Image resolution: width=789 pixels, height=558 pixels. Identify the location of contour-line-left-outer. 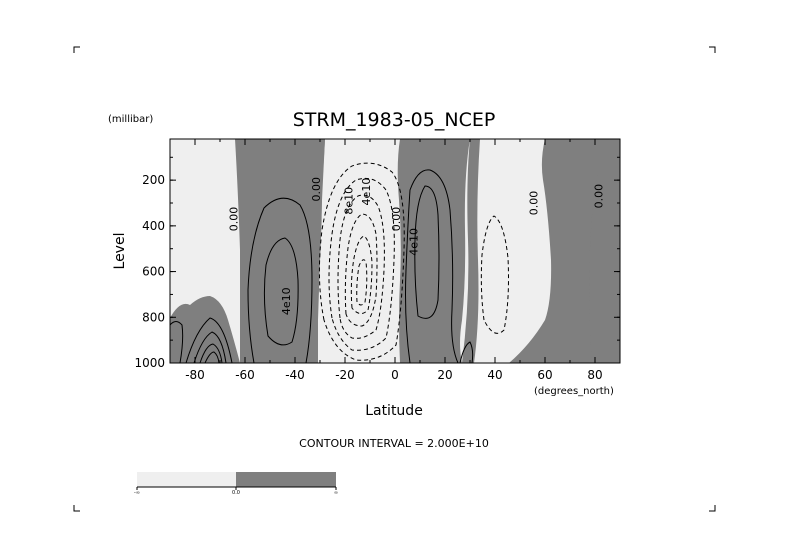
(280, 280).